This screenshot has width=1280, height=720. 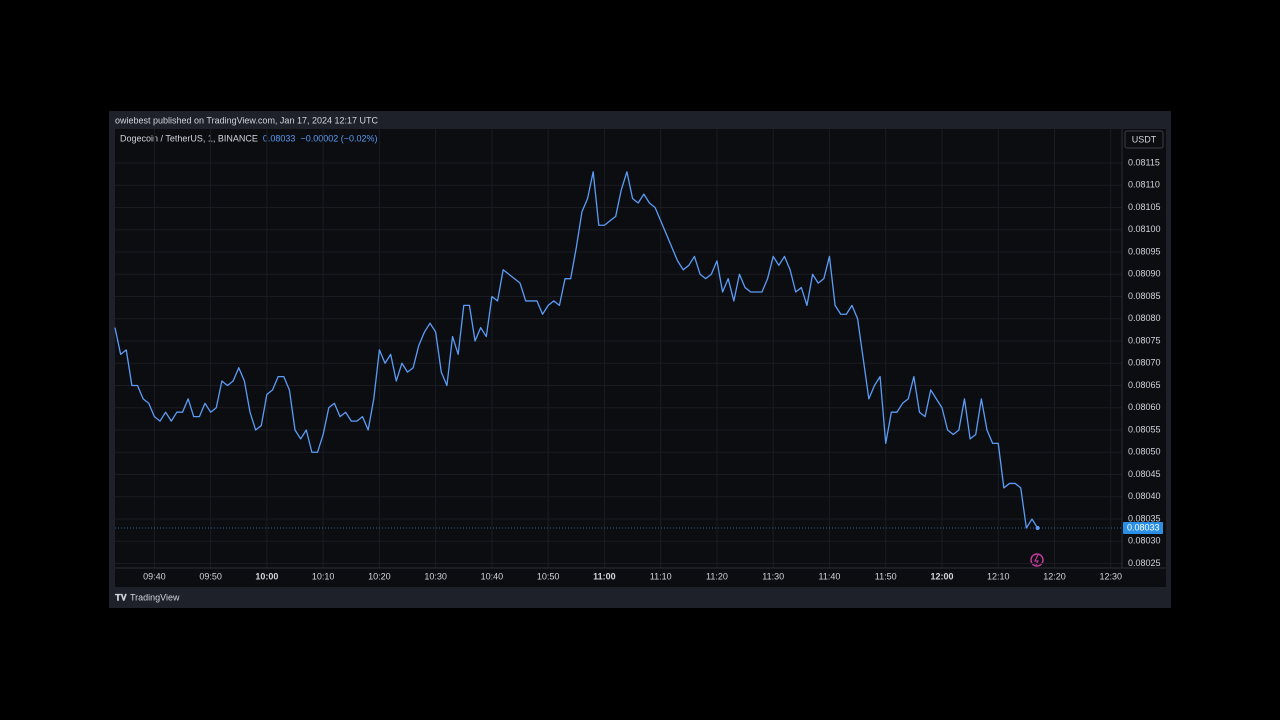 I want to click on y-tick-label: 0.08110, so click(x=1144, y=185).